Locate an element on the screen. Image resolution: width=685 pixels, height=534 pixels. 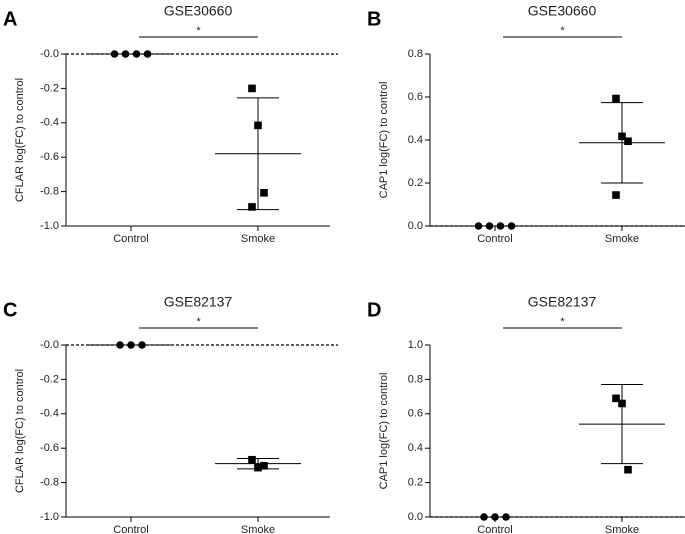
panel-letter: D is located at coordinates (374, 310).